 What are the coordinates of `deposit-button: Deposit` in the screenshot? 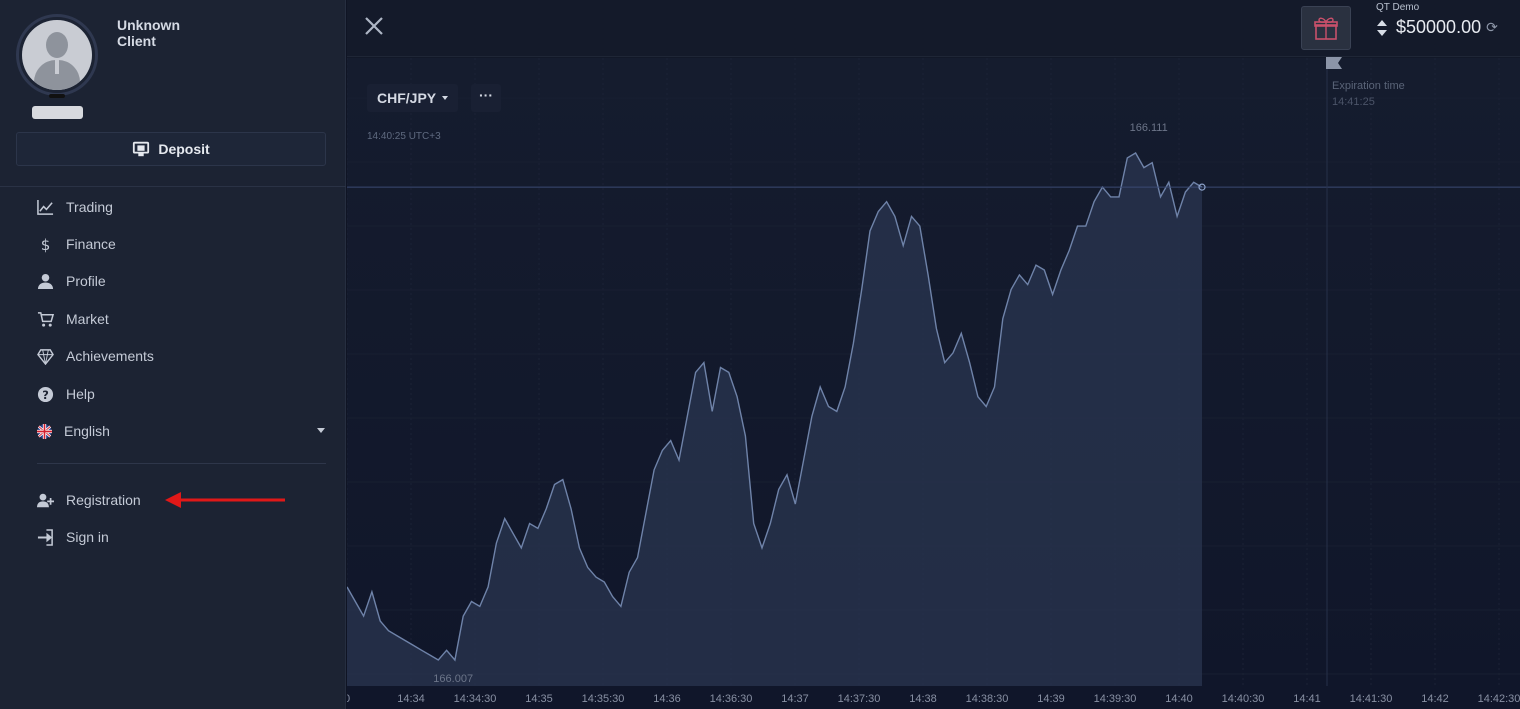 It's located at (171, 149).